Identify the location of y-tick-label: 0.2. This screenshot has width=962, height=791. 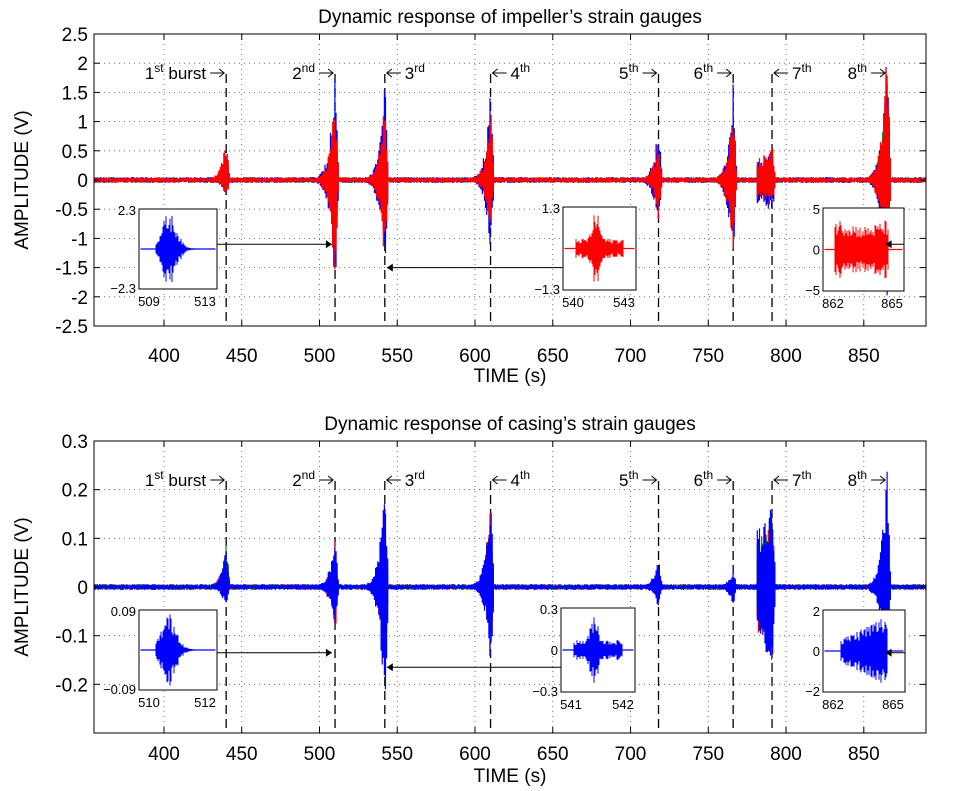
(75, 491).